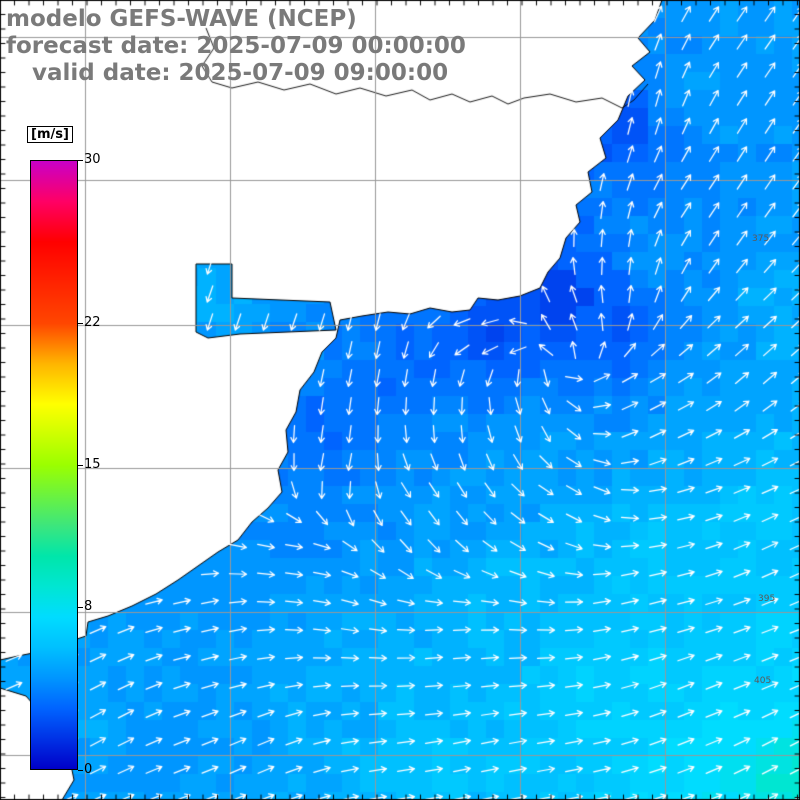 This screenshot has height=800, width=800. Describe the element at coordinates (761, 239) in the screenshot. I see `grid-coordinate-label: 375` at that location.